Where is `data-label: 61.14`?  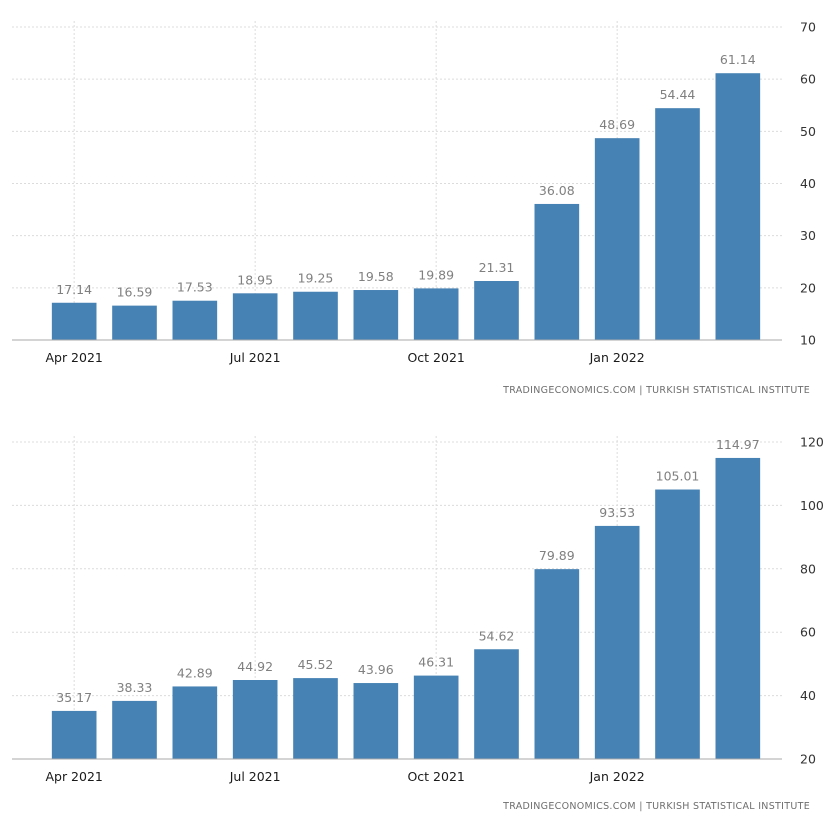
data-label: 61.14 is located at coordinates (738, 59).